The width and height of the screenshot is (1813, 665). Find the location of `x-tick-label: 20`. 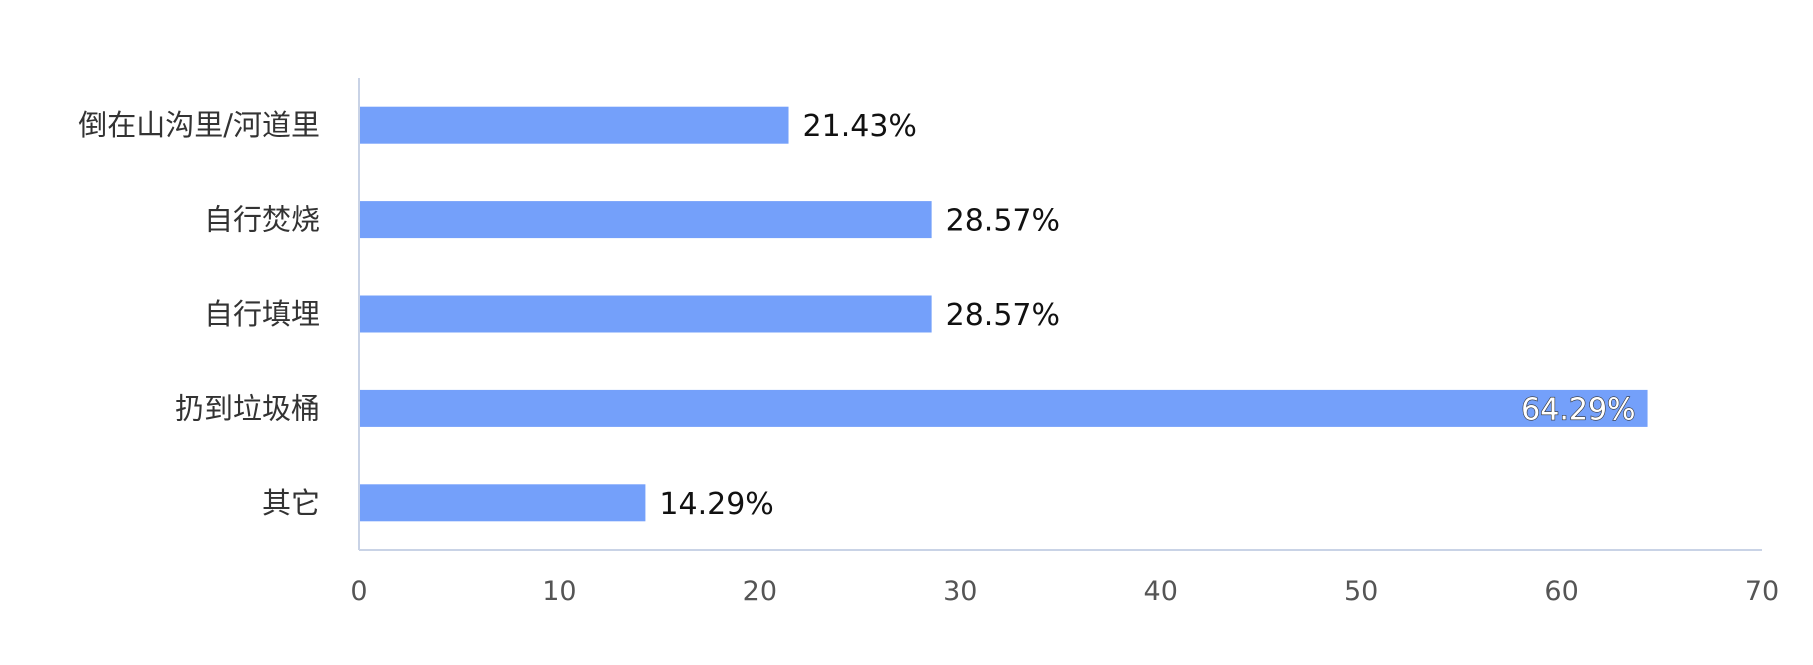

x-tick-label: 20 is located at coordinates (760, 591).